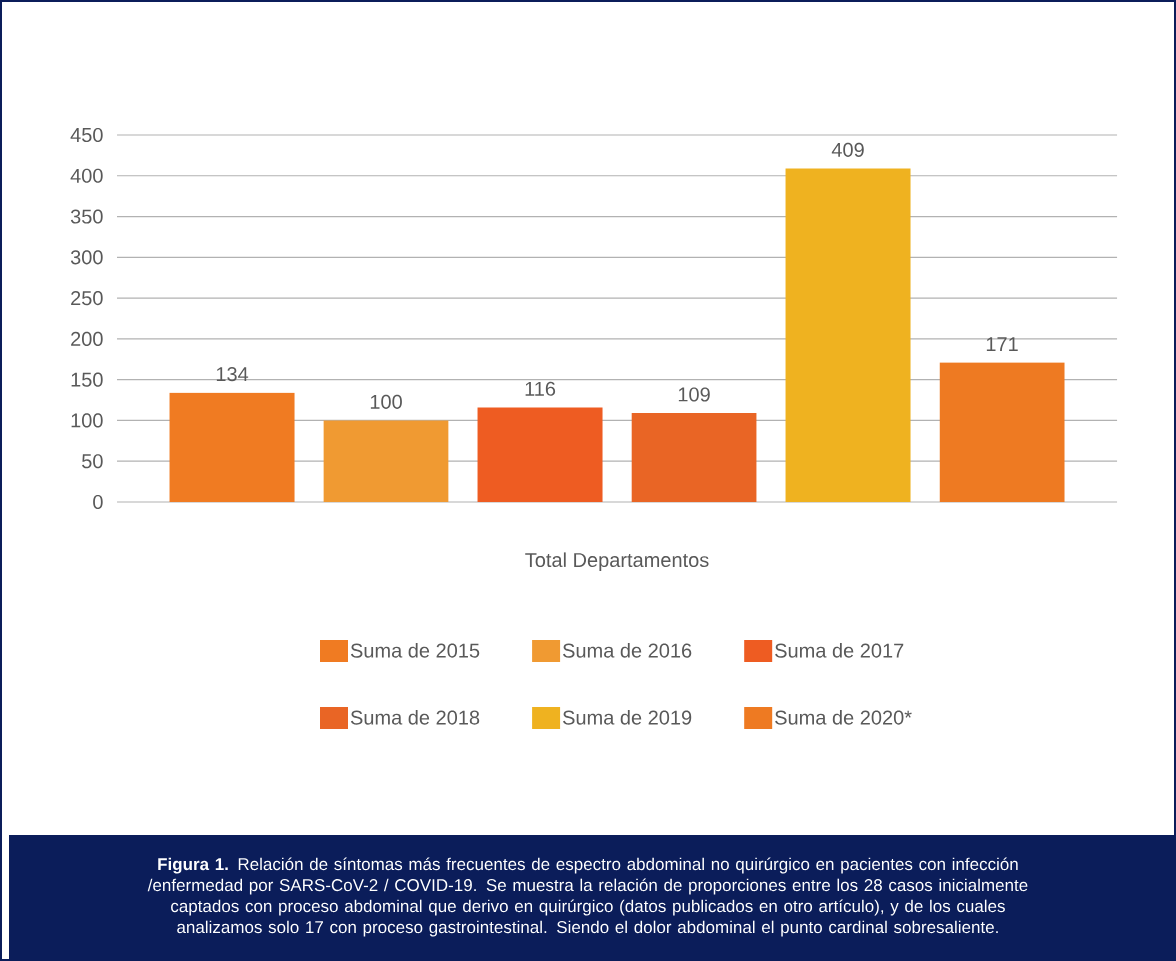 This screenshot has width=1176, height=961. What do you see at coordinates (415, 717) in the screenshot?
I see `legend-label: Suma de 2018` at bounding box center [415, 717].